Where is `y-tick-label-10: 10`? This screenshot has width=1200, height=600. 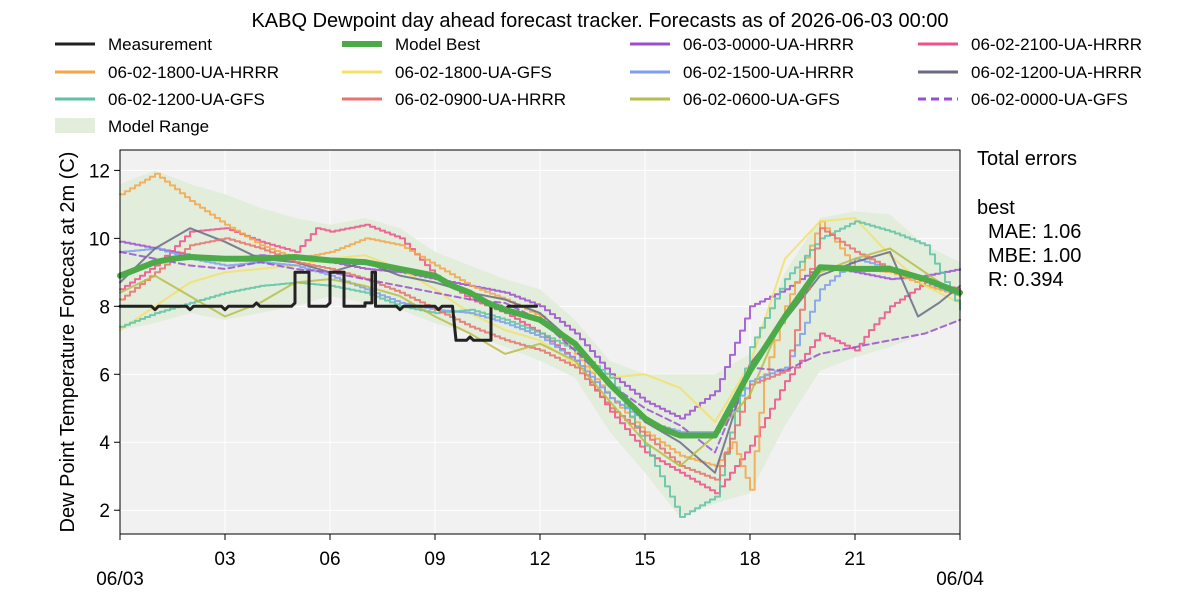
y-tick-label-10: 10 is located at coordinates (99, 239).